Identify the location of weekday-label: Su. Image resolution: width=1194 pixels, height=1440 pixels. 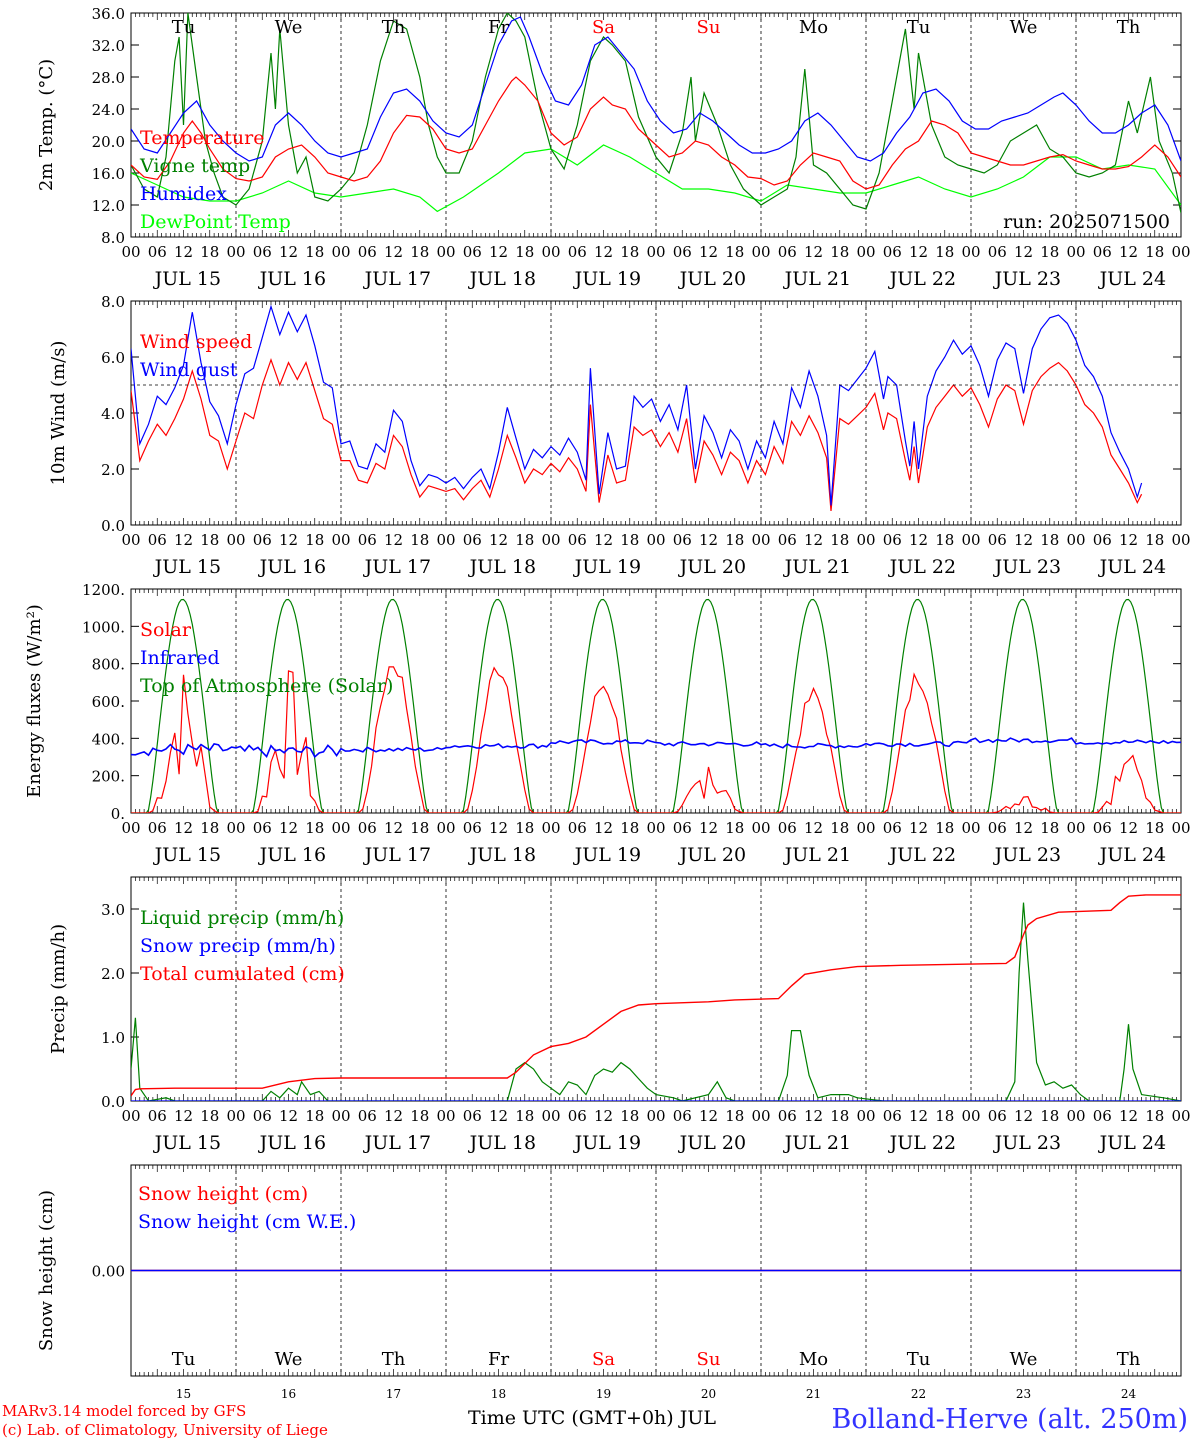
(709, 27).